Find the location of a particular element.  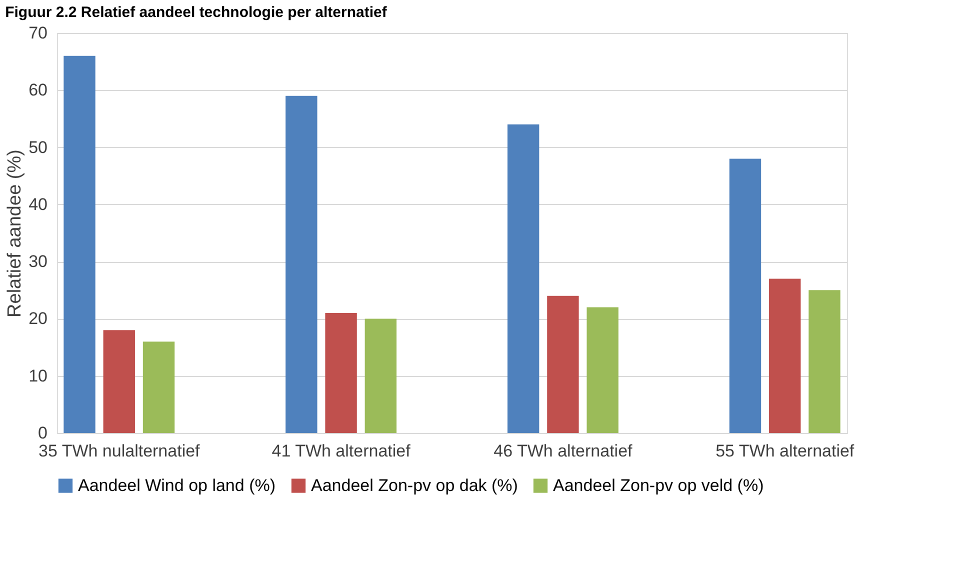

y-tick-label: 50 is located at coordinates (38, 147).